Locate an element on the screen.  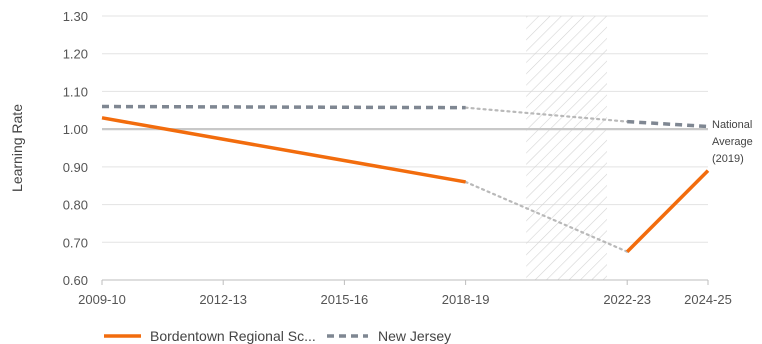
x-tick-label: 2022-23 is located at coordinates (627, 299).